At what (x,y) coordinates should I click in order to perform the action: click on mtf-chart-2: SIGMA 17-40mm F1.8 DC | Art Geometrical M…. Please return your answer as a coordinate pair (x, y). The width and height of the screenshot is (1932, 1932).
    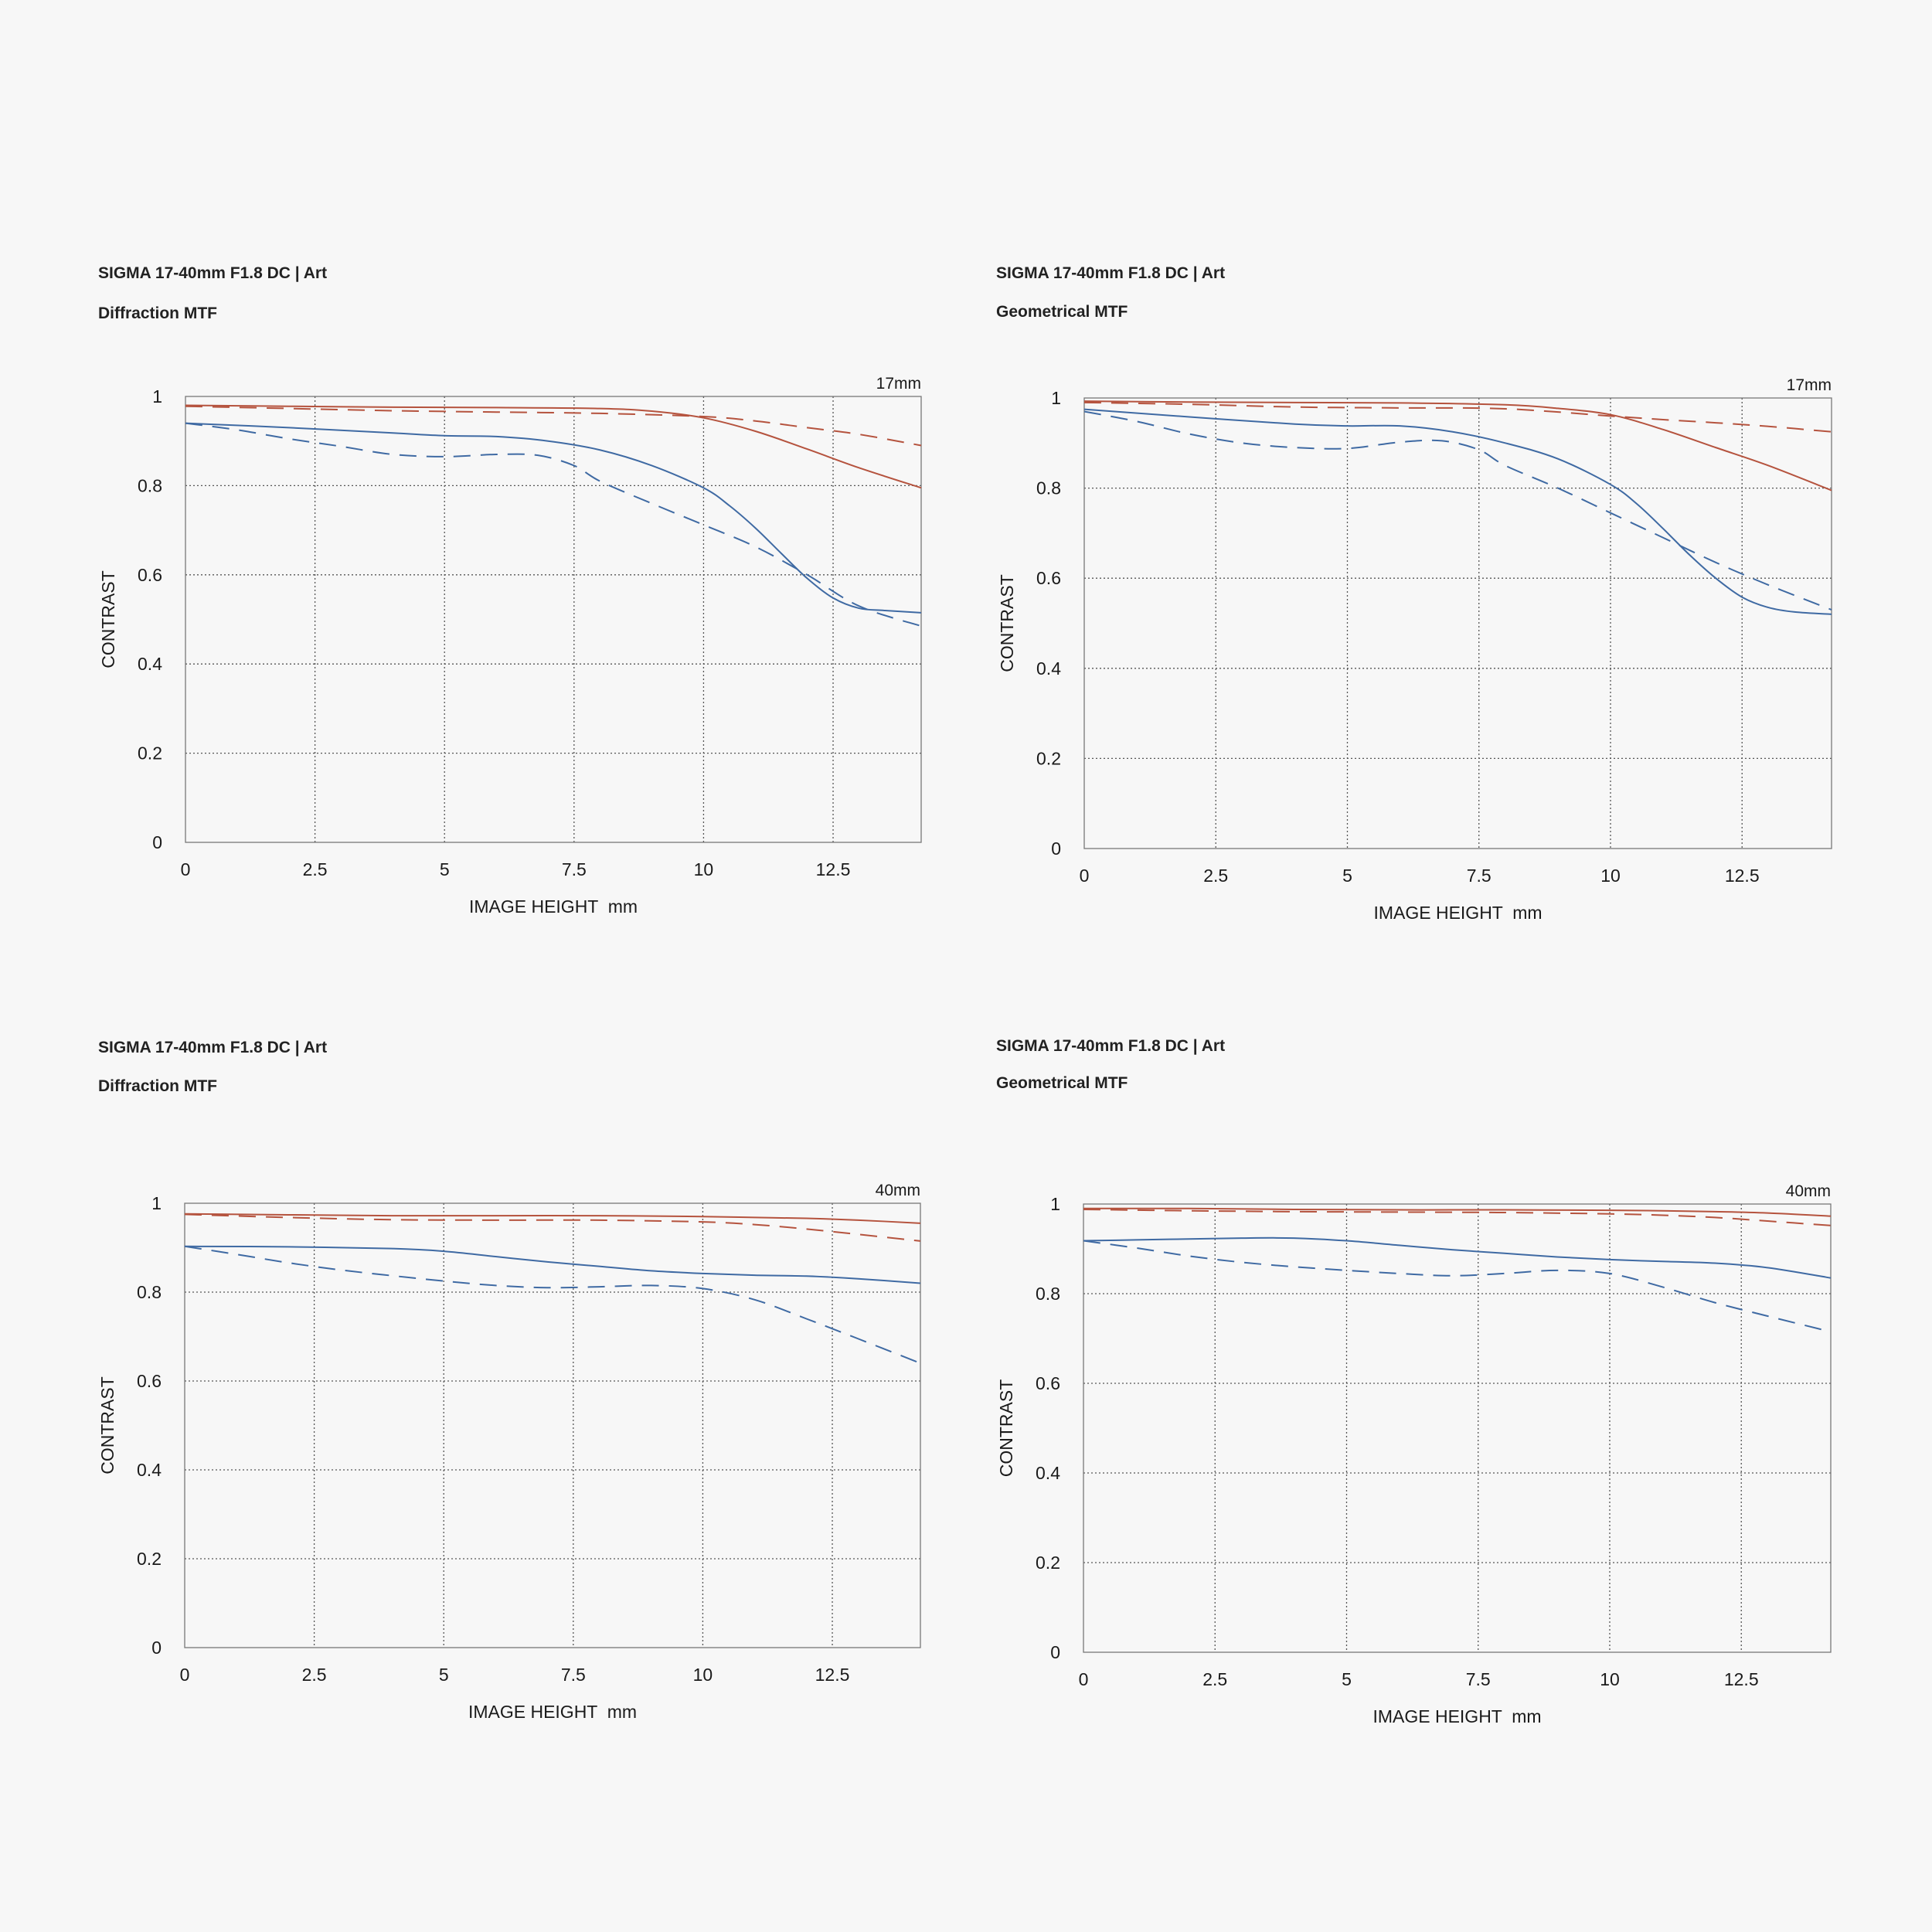
    Looking at the image, I should click on (1414, 593).